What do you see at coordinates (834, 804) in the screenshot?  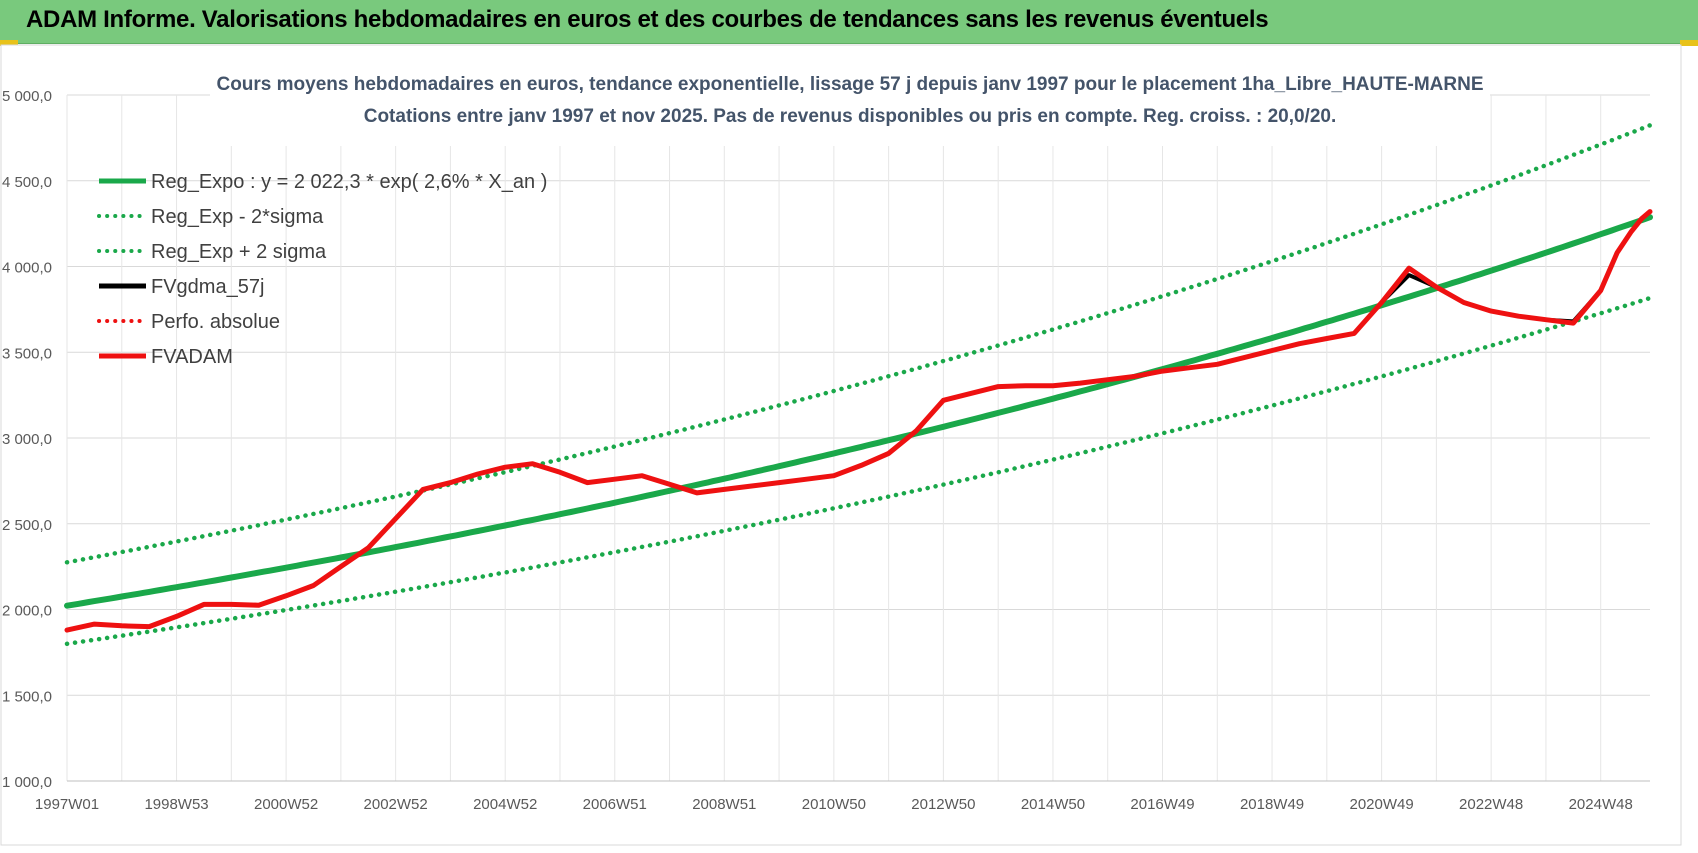 I see `x-tick-label: 2010W50` at bounding box center [834, 804].